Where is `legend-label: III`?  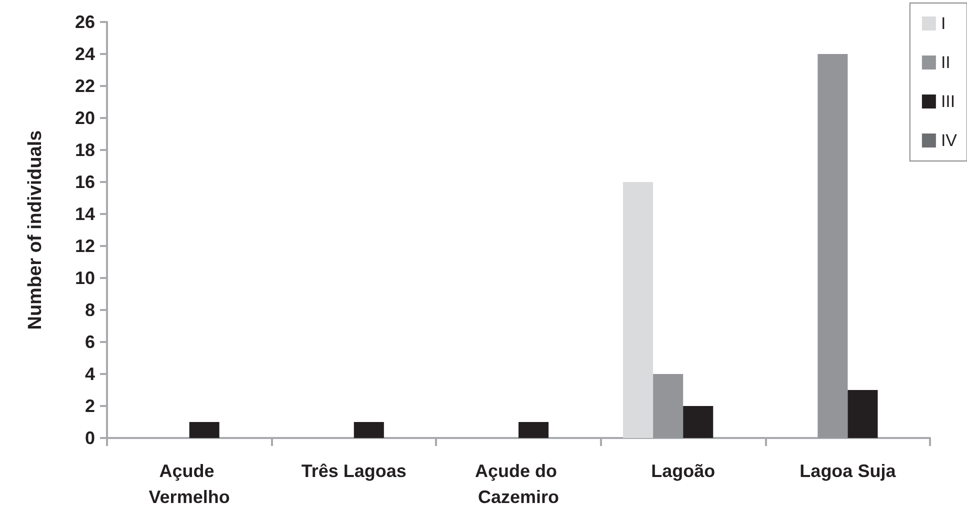
legend-label: III is located at coordinates (948, 101).